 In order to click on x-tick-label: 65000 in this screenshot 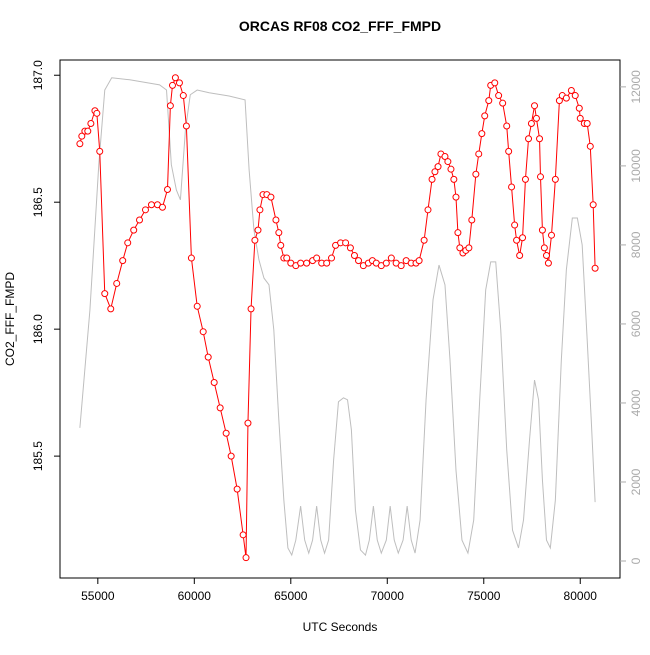, I will do `click(291, 596)`.